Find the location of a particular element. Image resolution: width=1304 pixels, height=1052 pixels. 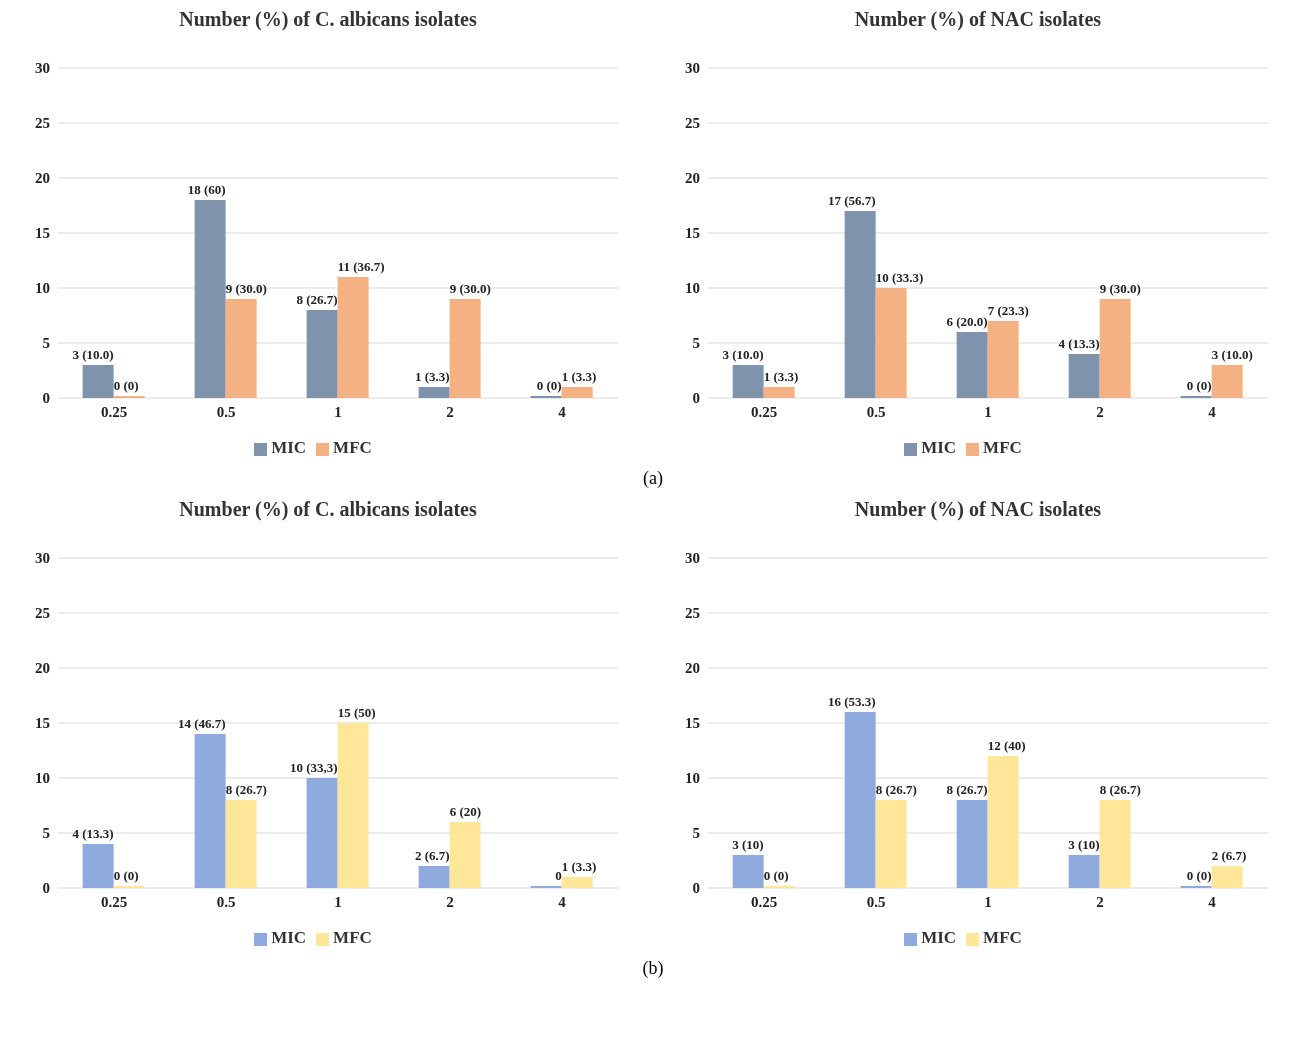

data-label: 18 (60) is located at coordinates (206, 189).